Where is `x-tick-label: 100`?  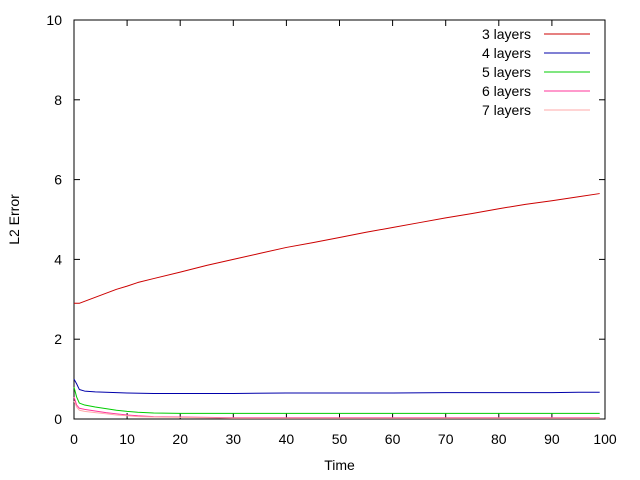
x-tick-label: 100 is located at coordinates (605, 439).